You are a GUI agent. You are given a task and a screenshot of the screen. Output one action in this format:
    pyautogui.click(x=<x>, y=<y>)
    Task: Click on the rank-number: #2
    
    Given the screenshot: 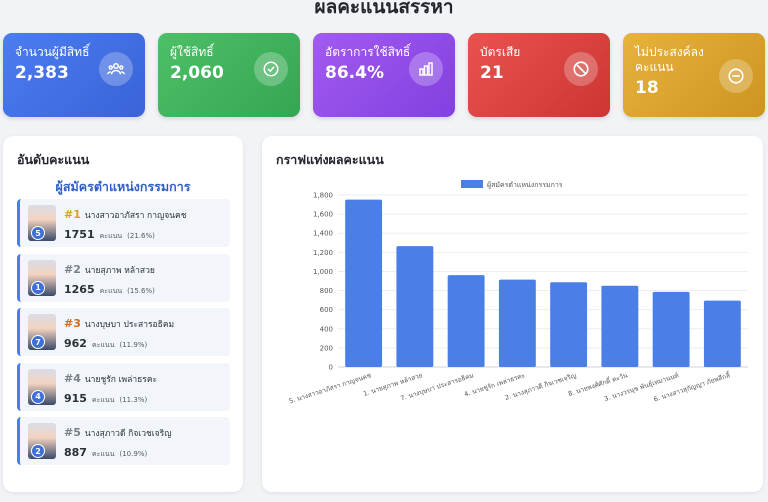 What is the action you would take?
    pyautogui.click(x=72, y=269)
    